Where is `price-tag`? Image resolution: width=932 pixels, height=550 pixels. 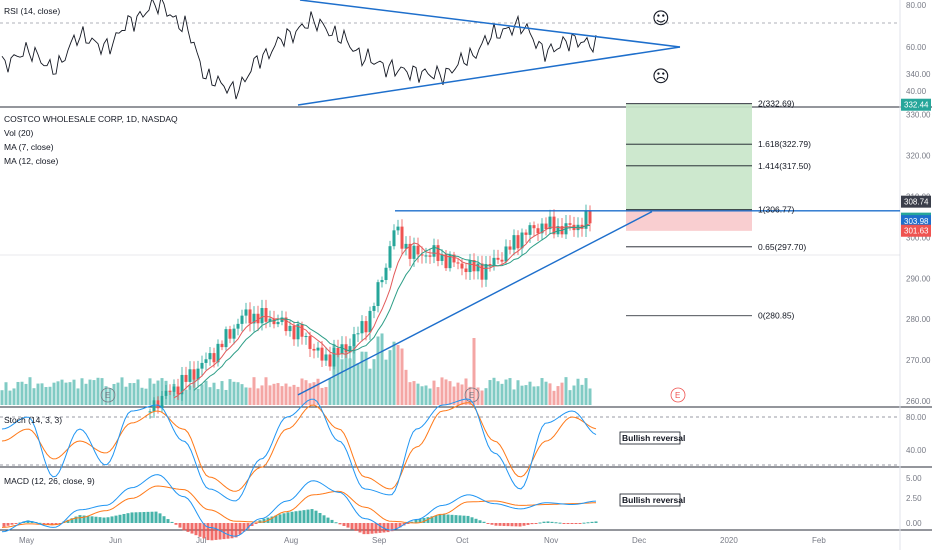
price-tag is located at coordinates (916, 221).